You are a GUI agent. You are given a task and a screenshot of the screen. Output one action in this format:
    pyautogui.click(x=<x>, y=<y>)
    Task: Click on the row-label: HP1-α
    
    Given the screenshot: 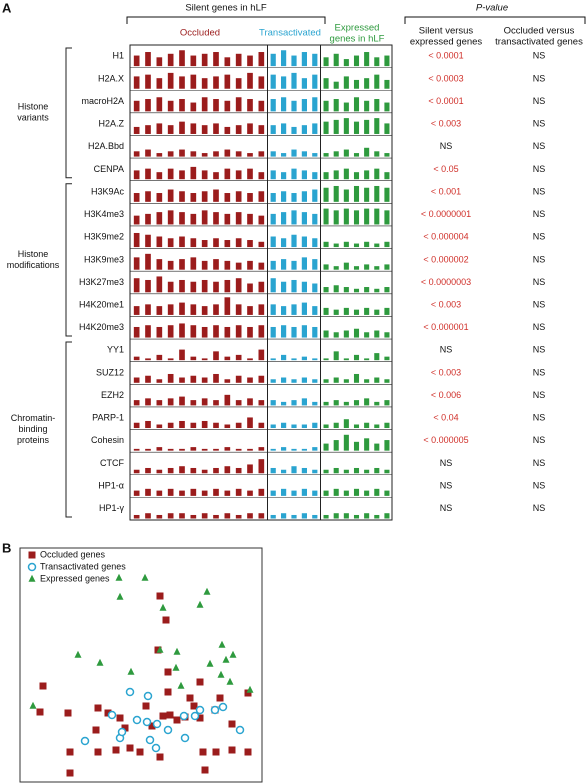 What is the action you would take?
    pyautogui.click(x=111, y=485)
    